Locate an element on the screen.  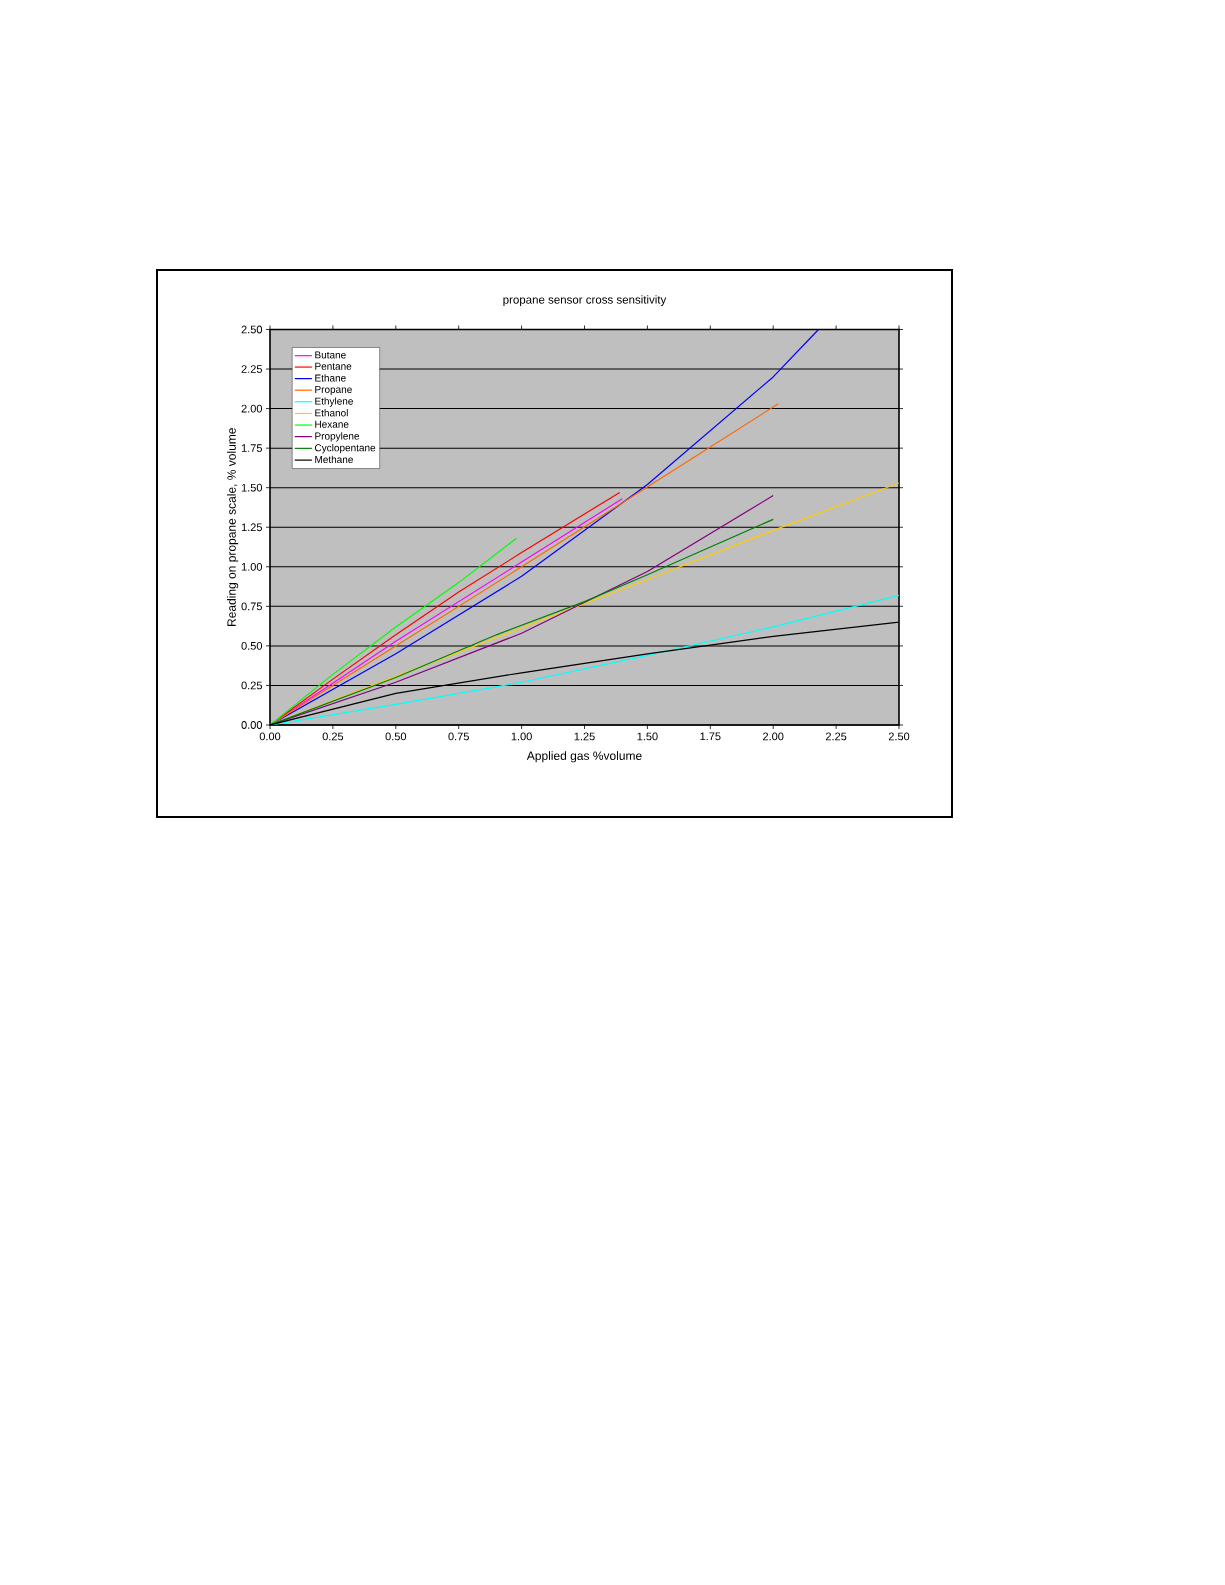
chart-title: propane sensor cross sensitivity is located at coordinates (585, 300).